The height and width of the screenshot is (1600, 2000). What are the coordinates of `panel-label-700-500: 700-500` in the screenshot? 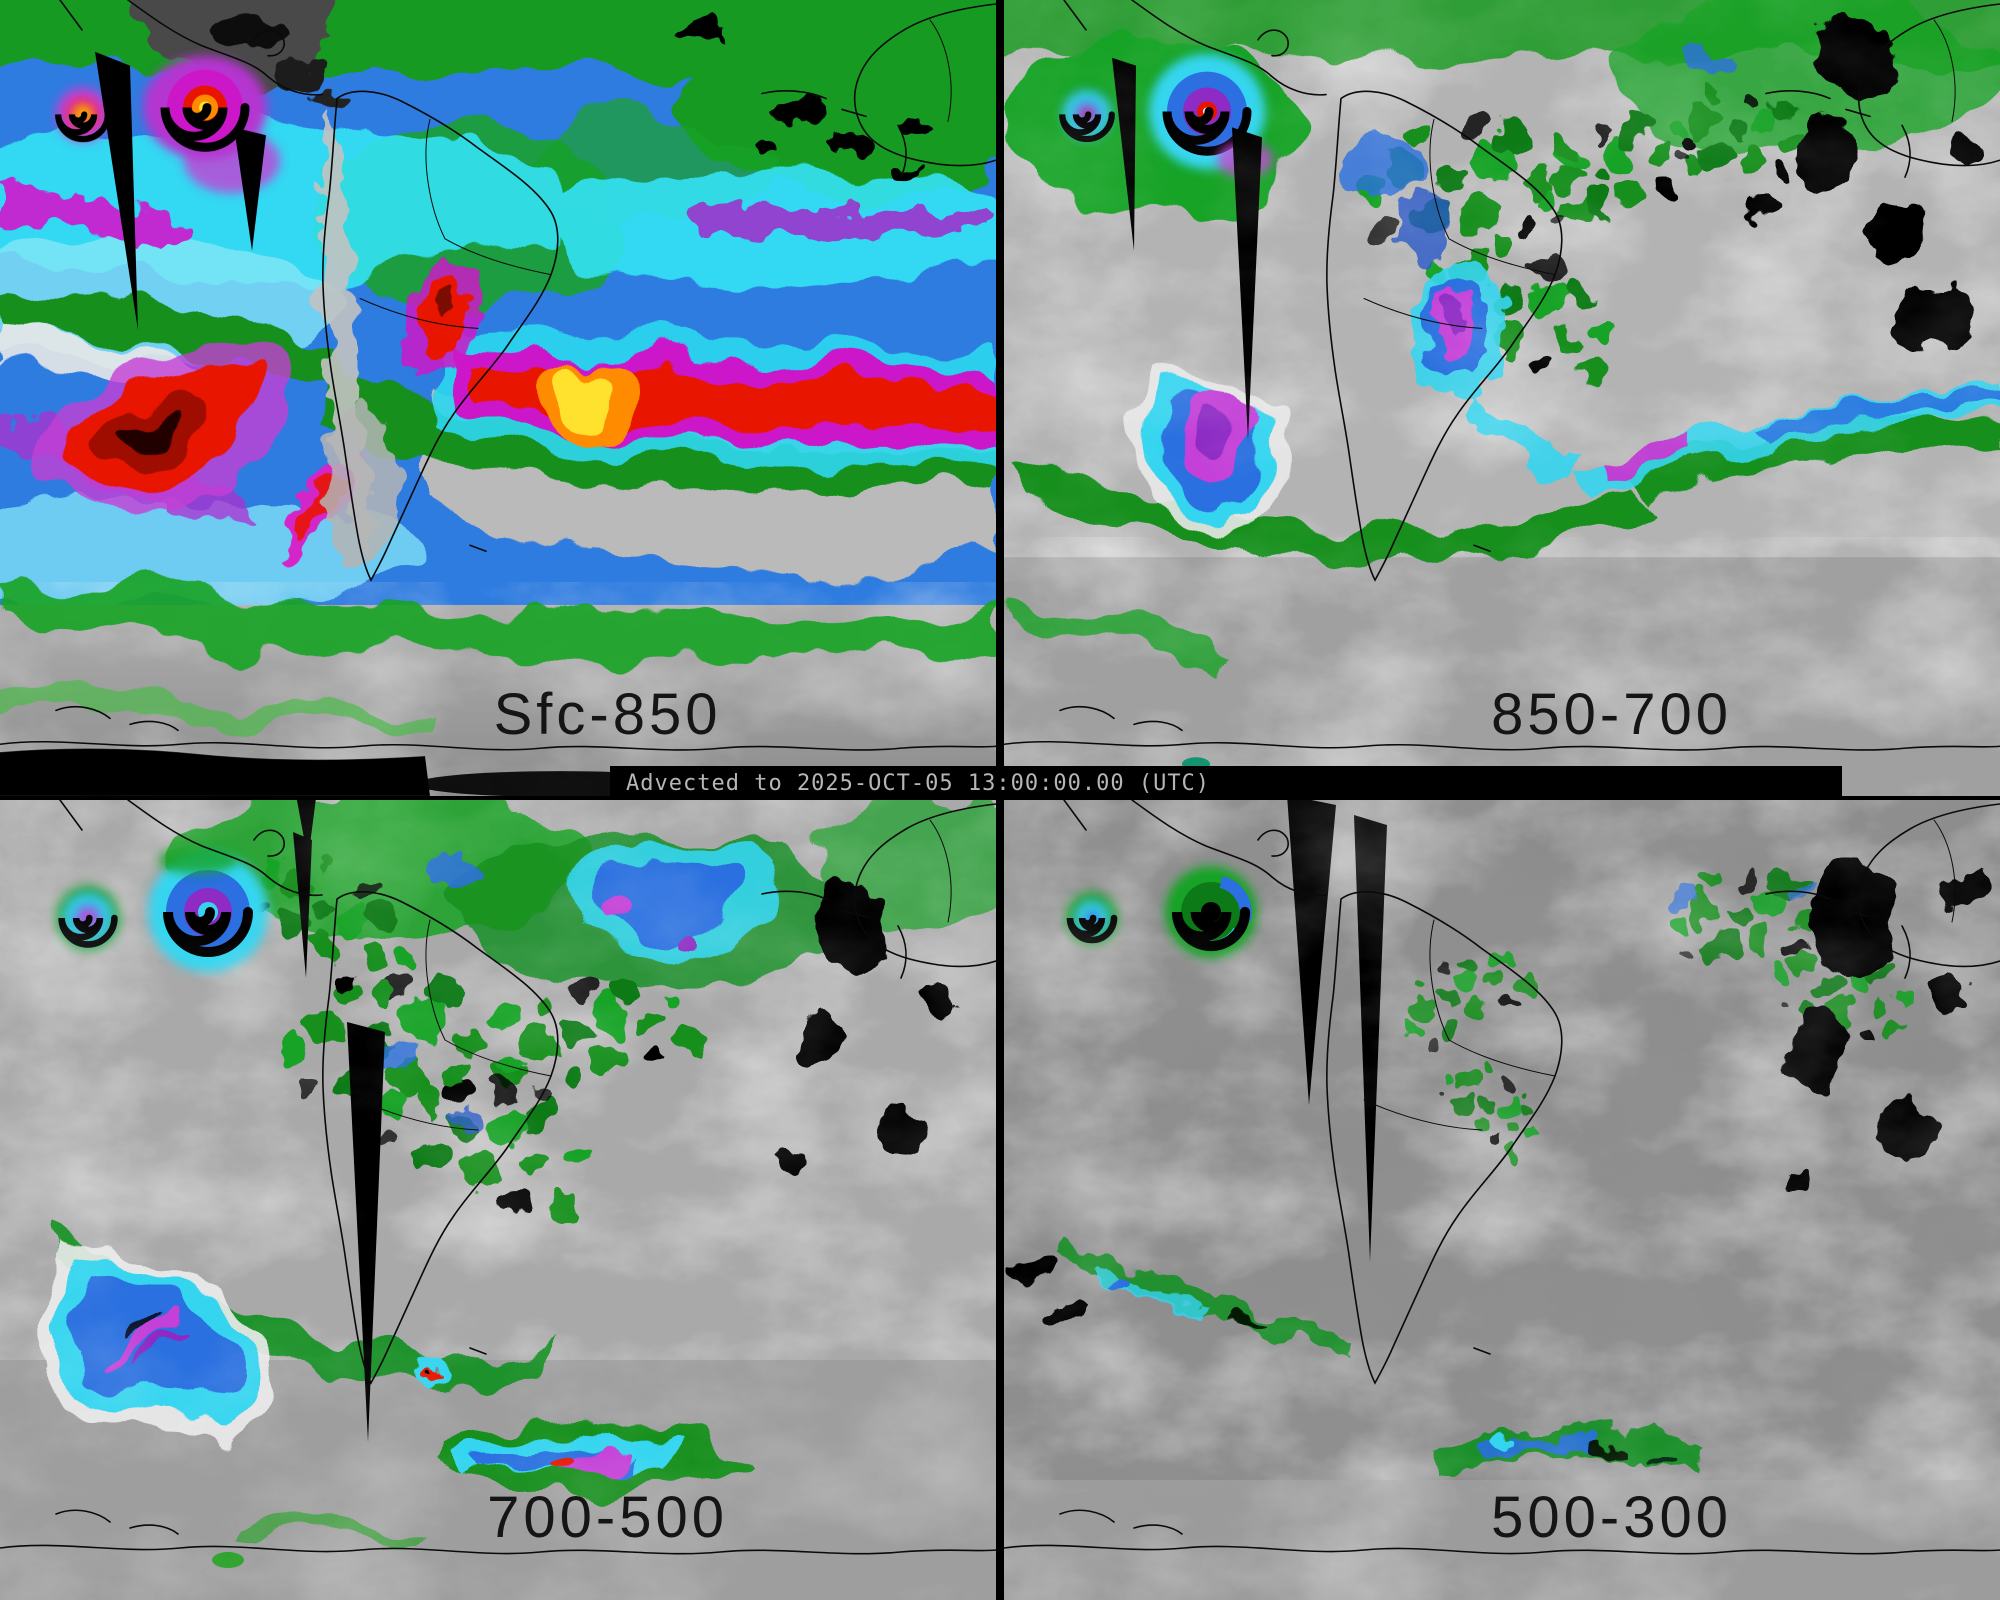 It's located at (607, 1517).